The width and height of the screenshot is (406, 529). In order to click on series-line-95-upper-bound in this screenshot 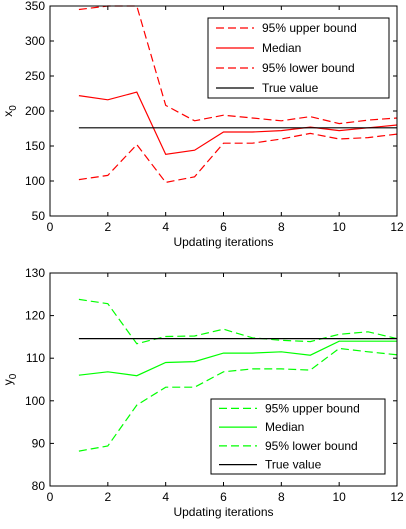, I will do `click(238, 321)`.